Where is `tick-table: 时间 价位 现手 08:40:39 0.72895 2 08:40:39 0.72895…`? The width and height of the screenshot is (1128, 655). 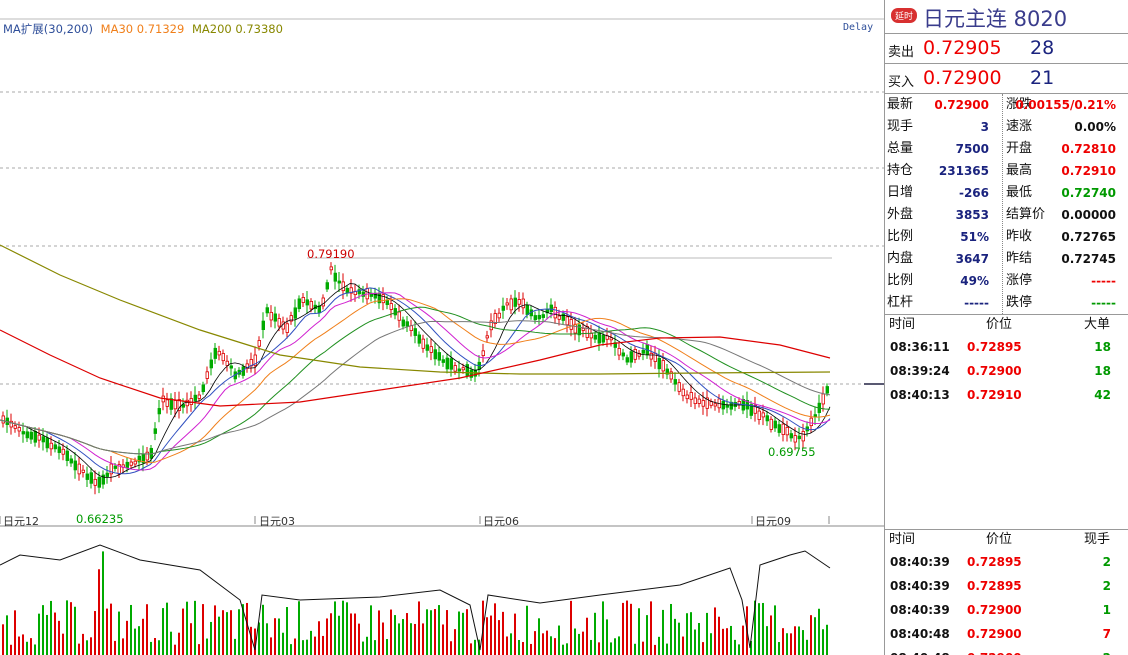 tick-table: 时间 价位 现手 08:40:39 0.72895 2 08:40:39 0.72895… is located at coordinates (1006, 592).